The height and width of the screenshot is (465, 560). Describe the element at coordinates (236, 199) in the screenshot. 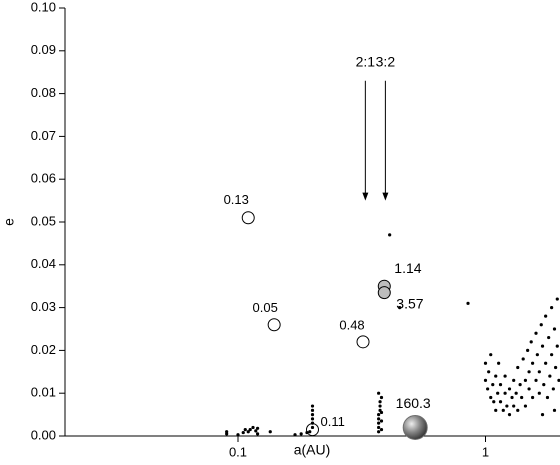

I see `point-label: 0.13` at that location.